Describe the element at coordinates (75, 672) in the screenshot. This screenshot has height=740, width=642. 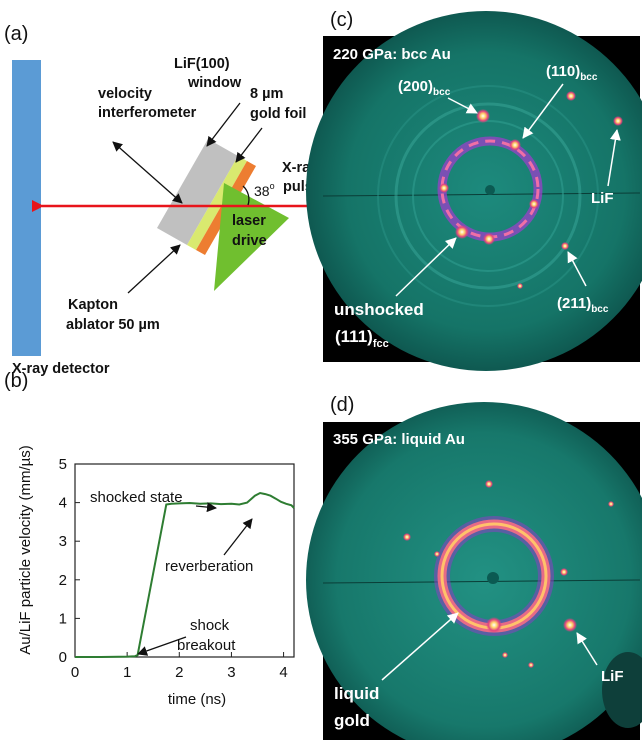
I see `x-tick-label: 0` at that location.